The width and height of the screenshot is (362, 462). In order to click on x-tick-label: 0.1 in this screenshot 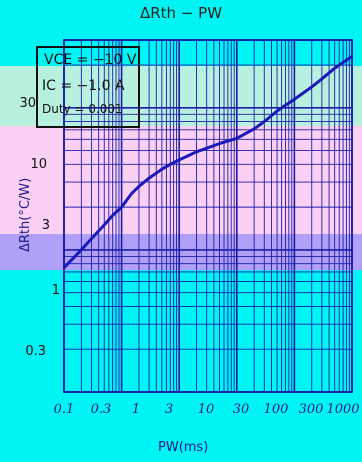, I will do `click(64, 409)`.